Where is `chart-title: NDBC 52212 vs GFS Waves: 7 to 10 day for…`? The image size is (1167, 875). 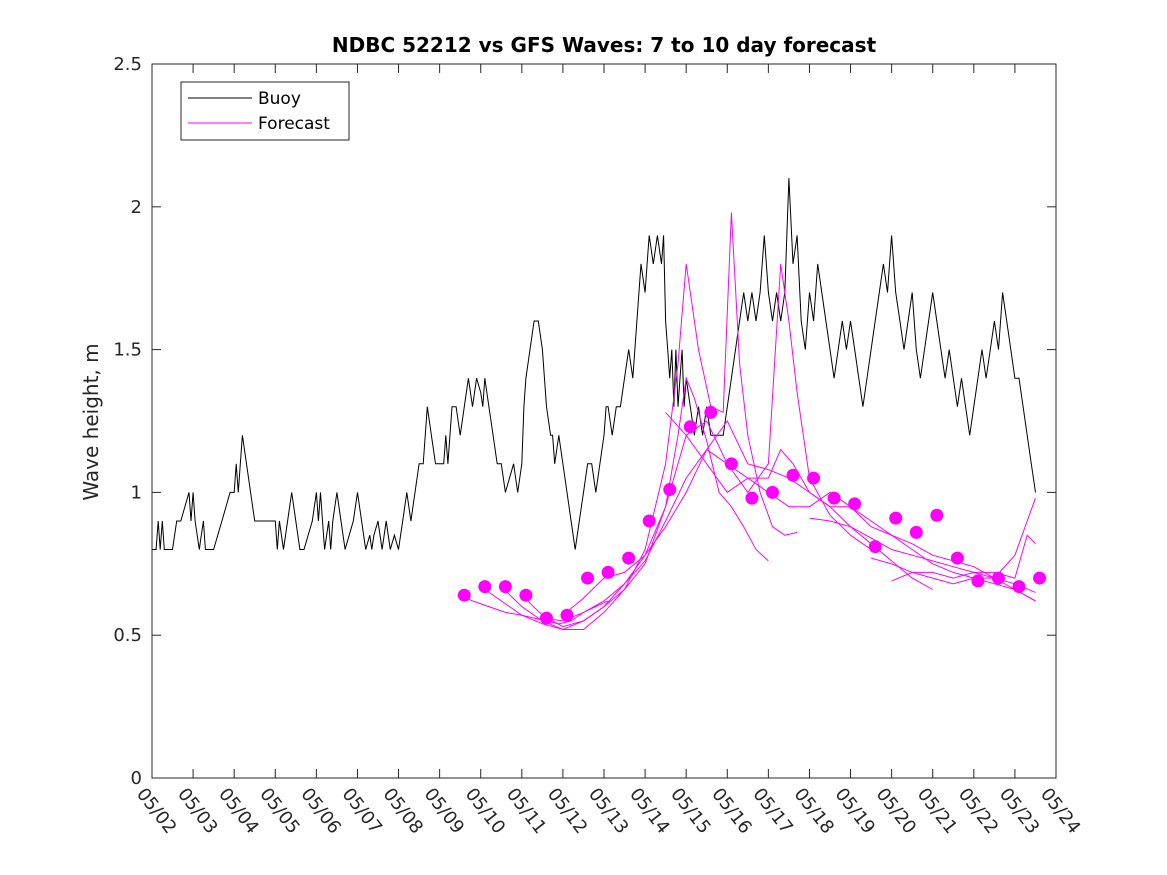
chart-title: NDBC 52212 vs GFS Waves: 7 to 10 day for… is located at coordinates (604, 45).